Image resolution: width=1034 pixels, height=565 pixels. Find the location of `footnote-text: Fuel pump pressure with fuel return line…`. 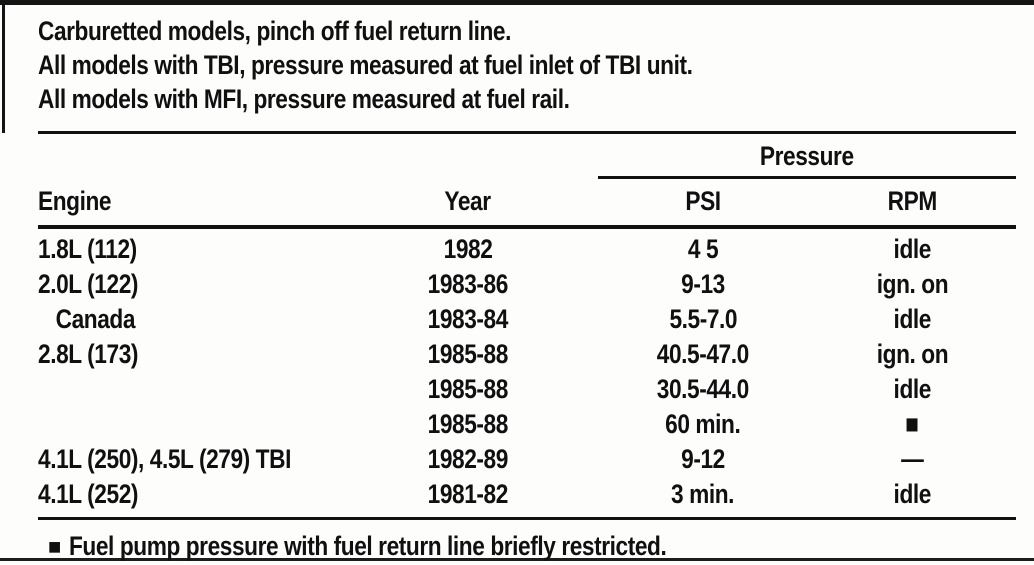

footnote-text: Fuel pump pressure with fuel return line… is located at coordinates (367, 546).